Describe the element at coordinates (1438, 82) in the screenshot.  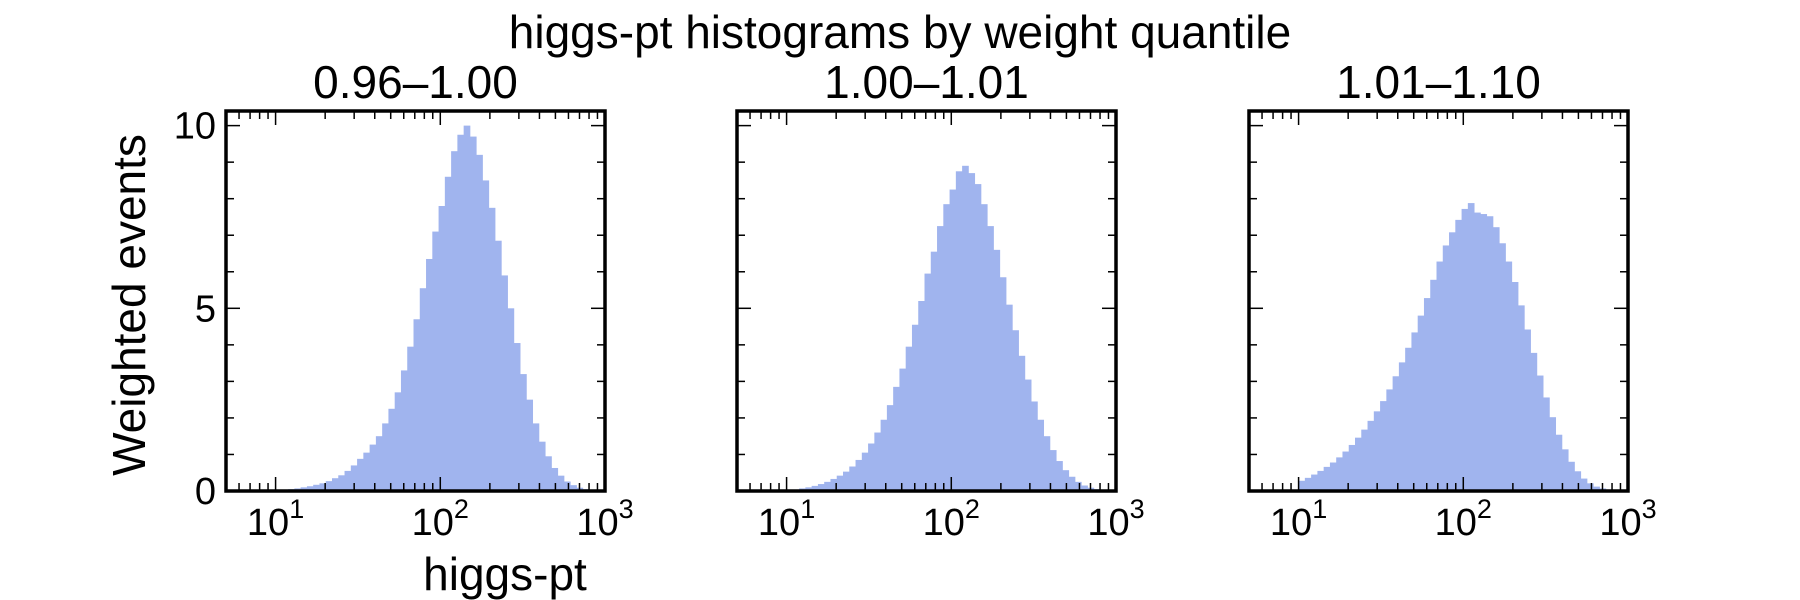
I see `panel-title: 1.01–1.10` at that location.